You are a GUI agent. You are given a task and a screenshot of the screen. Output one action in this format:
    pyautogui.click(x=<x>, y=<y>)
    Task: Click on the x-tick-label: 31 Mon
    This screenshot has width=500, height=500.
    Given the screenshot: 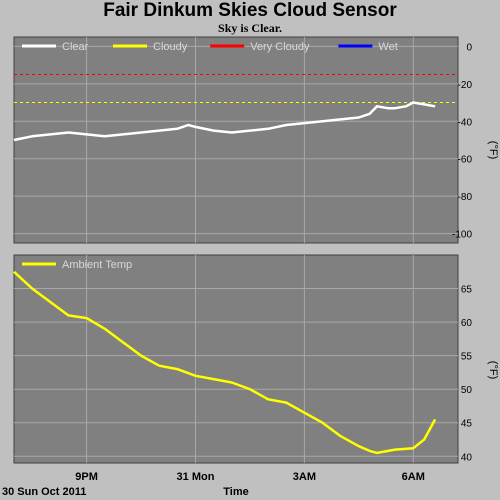 What is the action you would take?
    pyautogui.click(x=196, y=477)
    